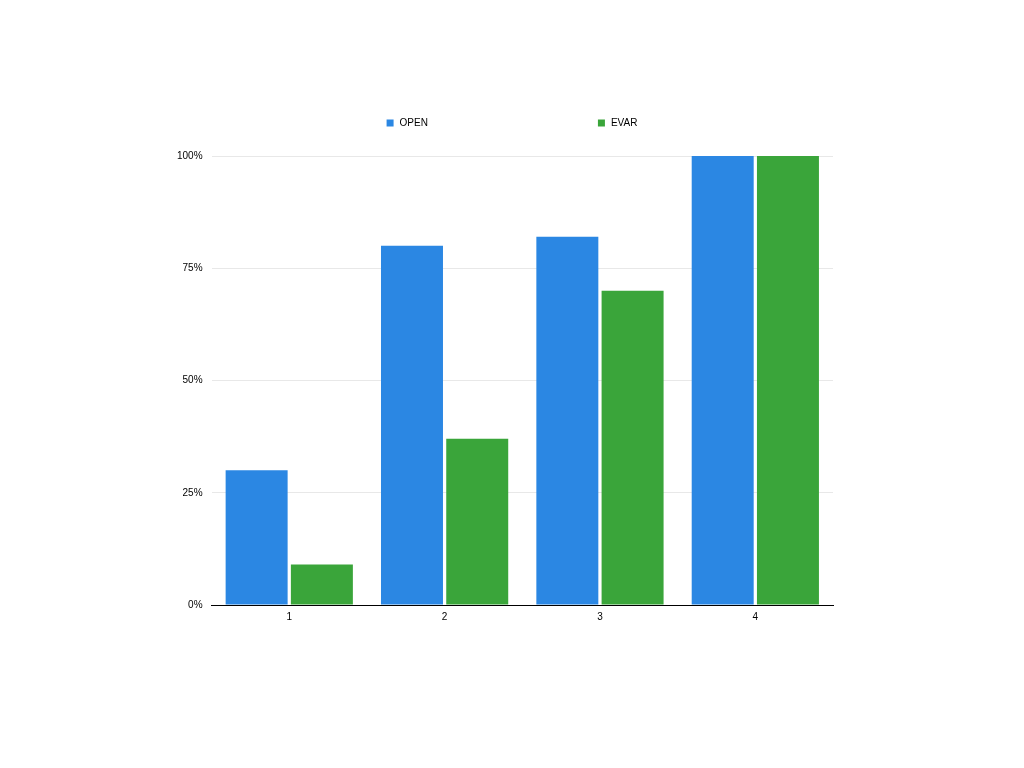 This screenshot has width=1024, height=768. I want to click on legend-label: OPEN, so click(413, 122).